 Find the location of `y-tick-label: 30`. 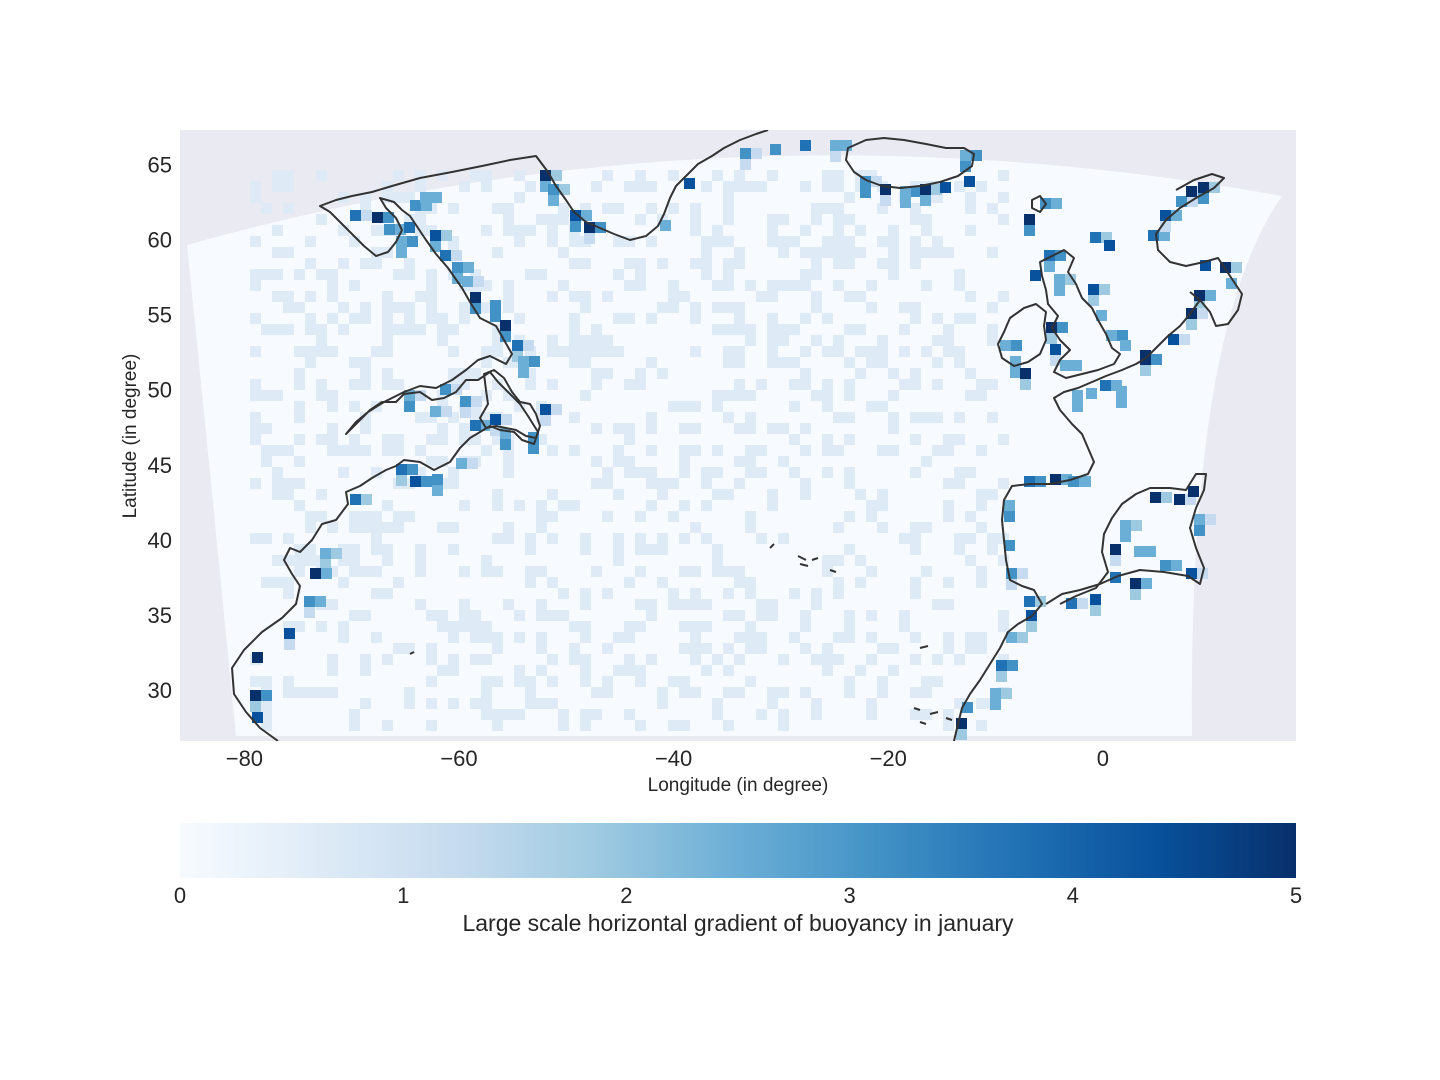

y-tick-label: 30 is located at coordinates (160, 690).